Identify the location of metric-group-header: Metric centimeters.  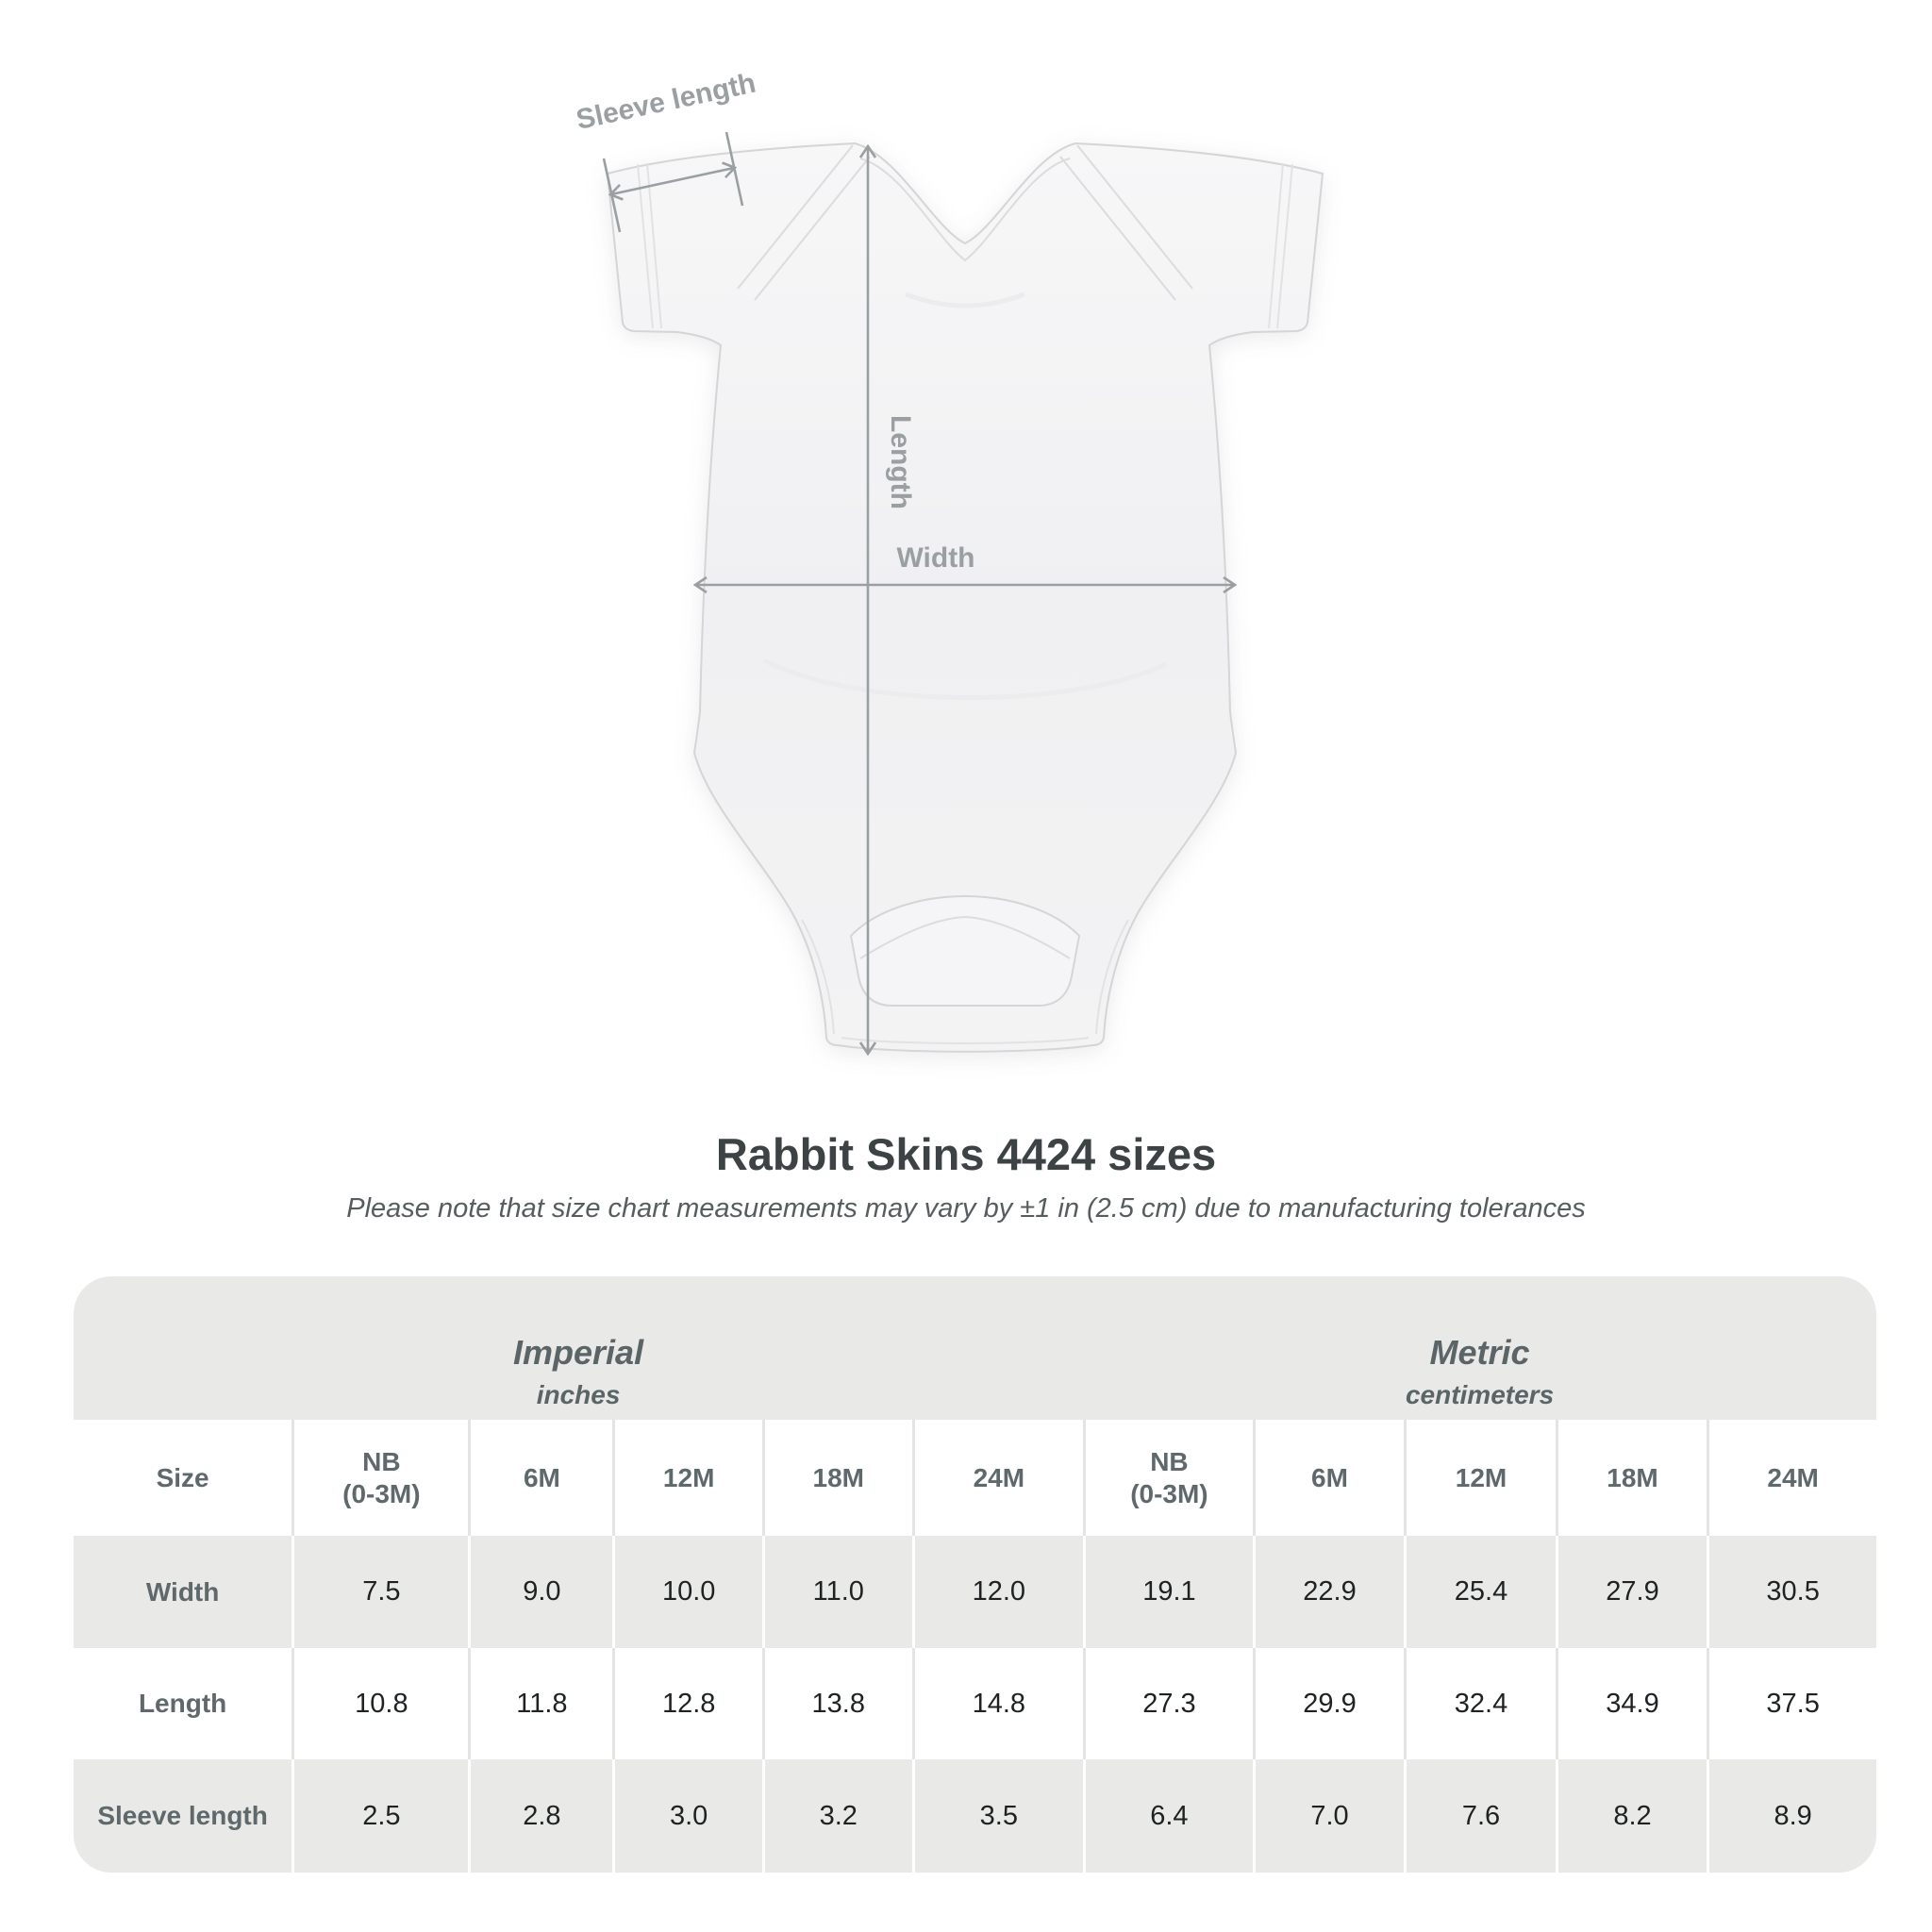
(1479, 1348).